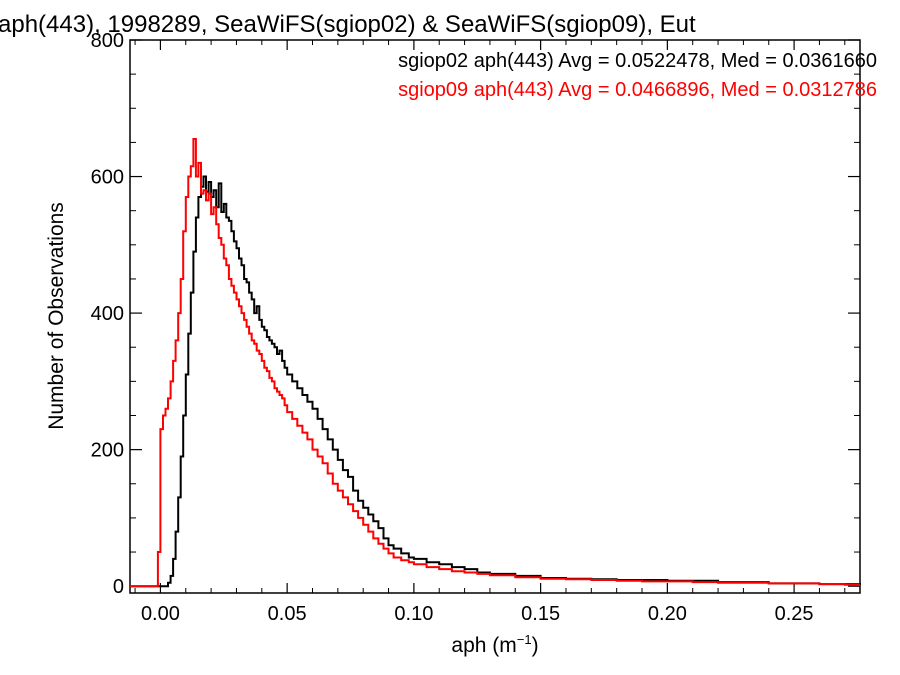 This screenshot has height=675, width=900. What do you see at coordinates (107, 314) in the screenshot?
I see `y-tick-label: 400` at bounding box center [107, 314].